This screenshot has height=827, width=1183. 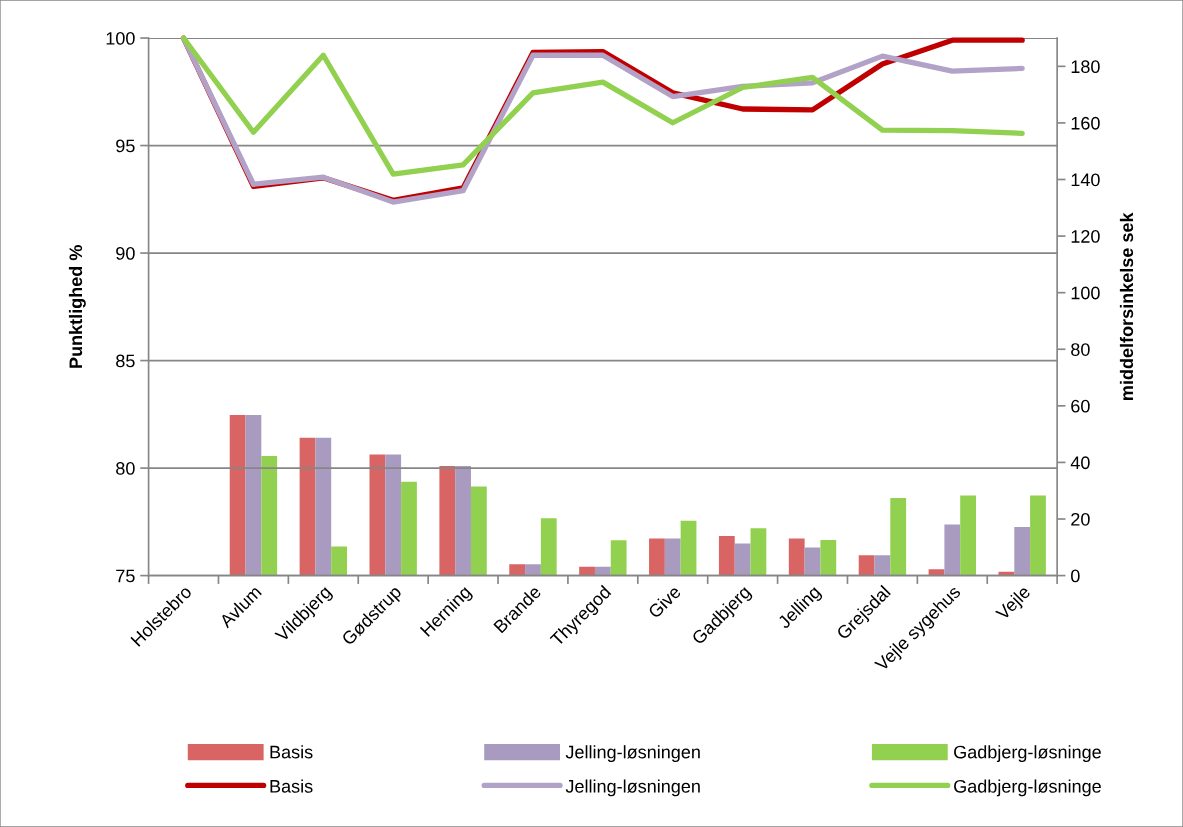 I want to click on y2-tick-label: 160, so click(x=1085, y=123).